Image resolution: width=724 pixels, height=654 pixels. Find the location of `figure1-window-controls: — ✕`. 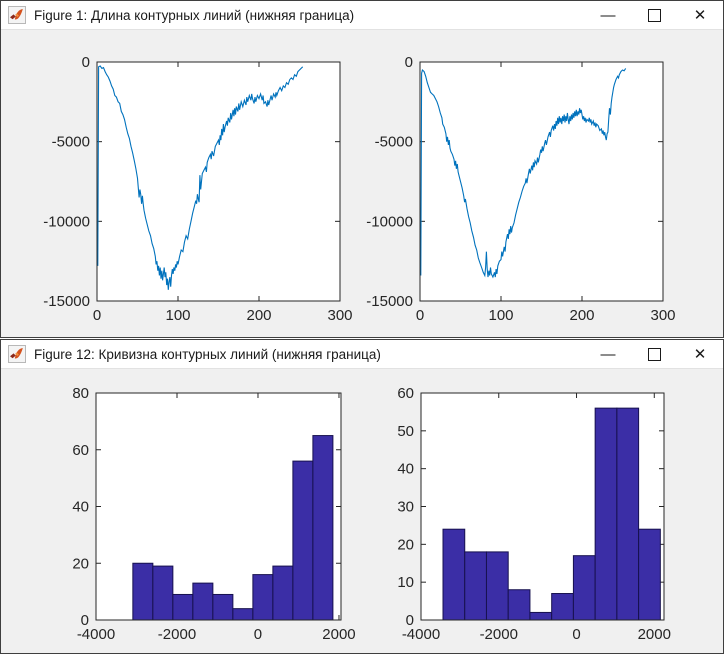

figure1-window-controls: — ✕ is located at coordinates (654, 15).